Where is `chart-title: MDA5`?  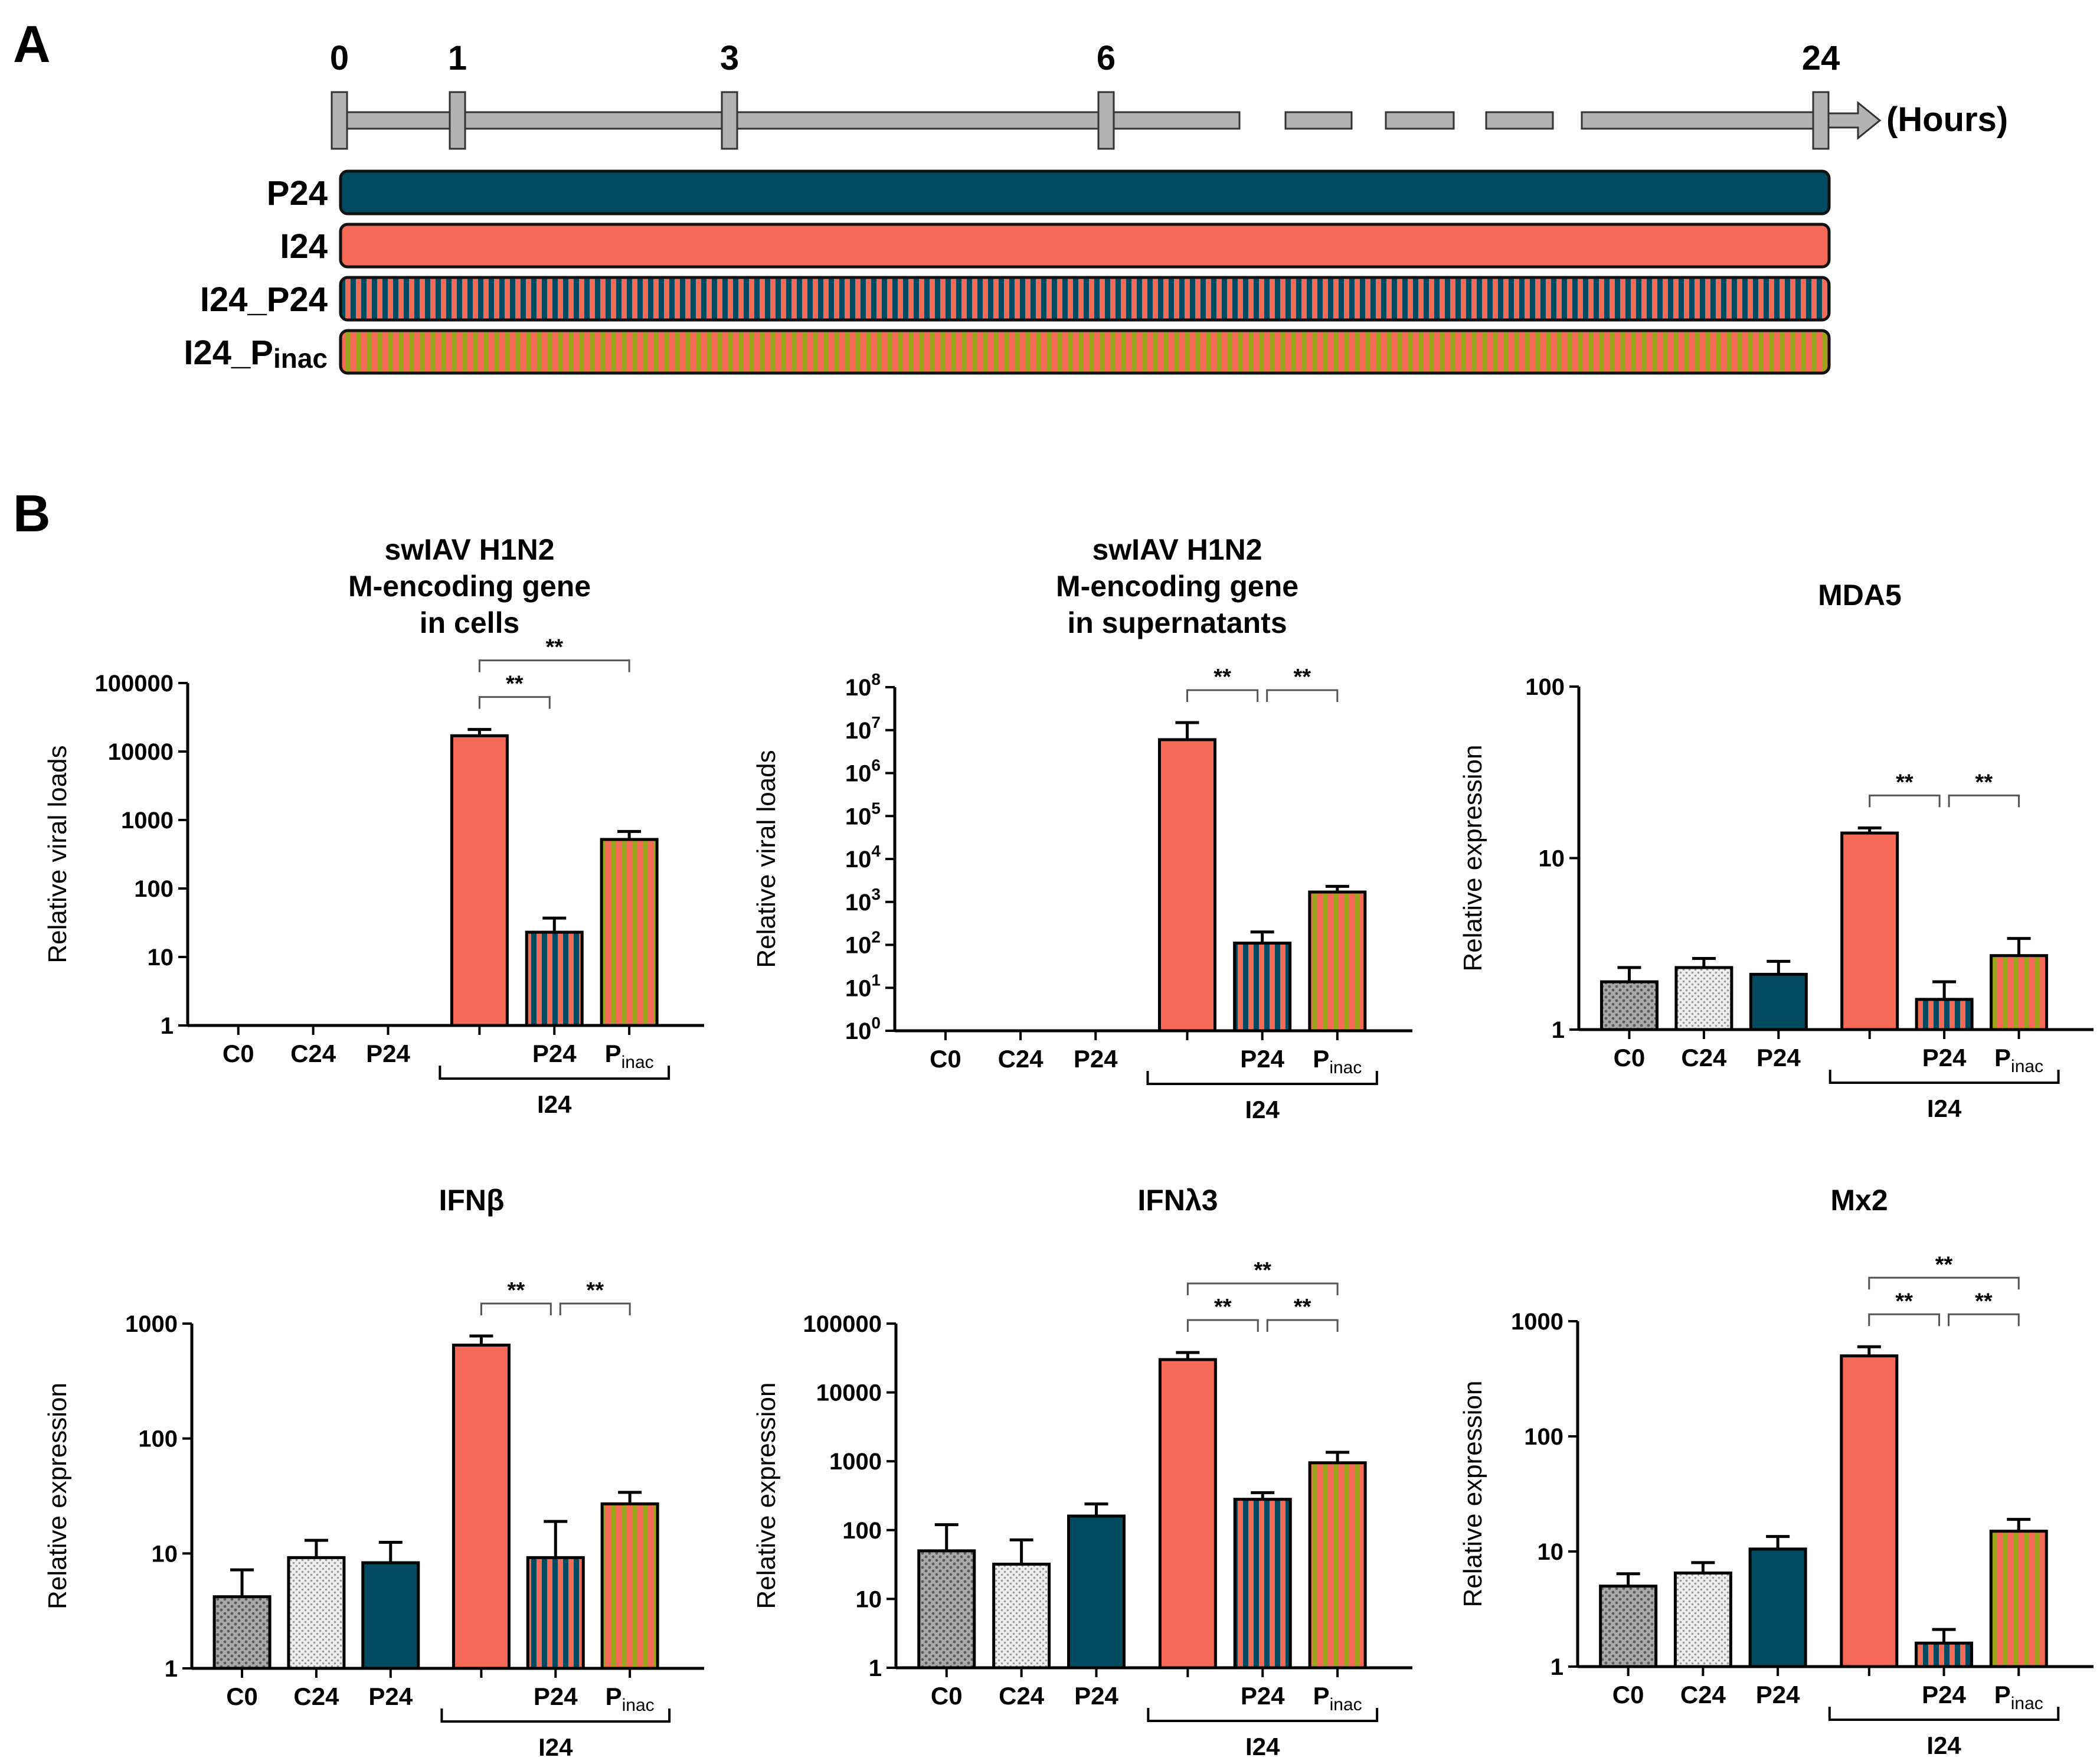
chart-title: MDA5 is located at coordinates (1860, 595).